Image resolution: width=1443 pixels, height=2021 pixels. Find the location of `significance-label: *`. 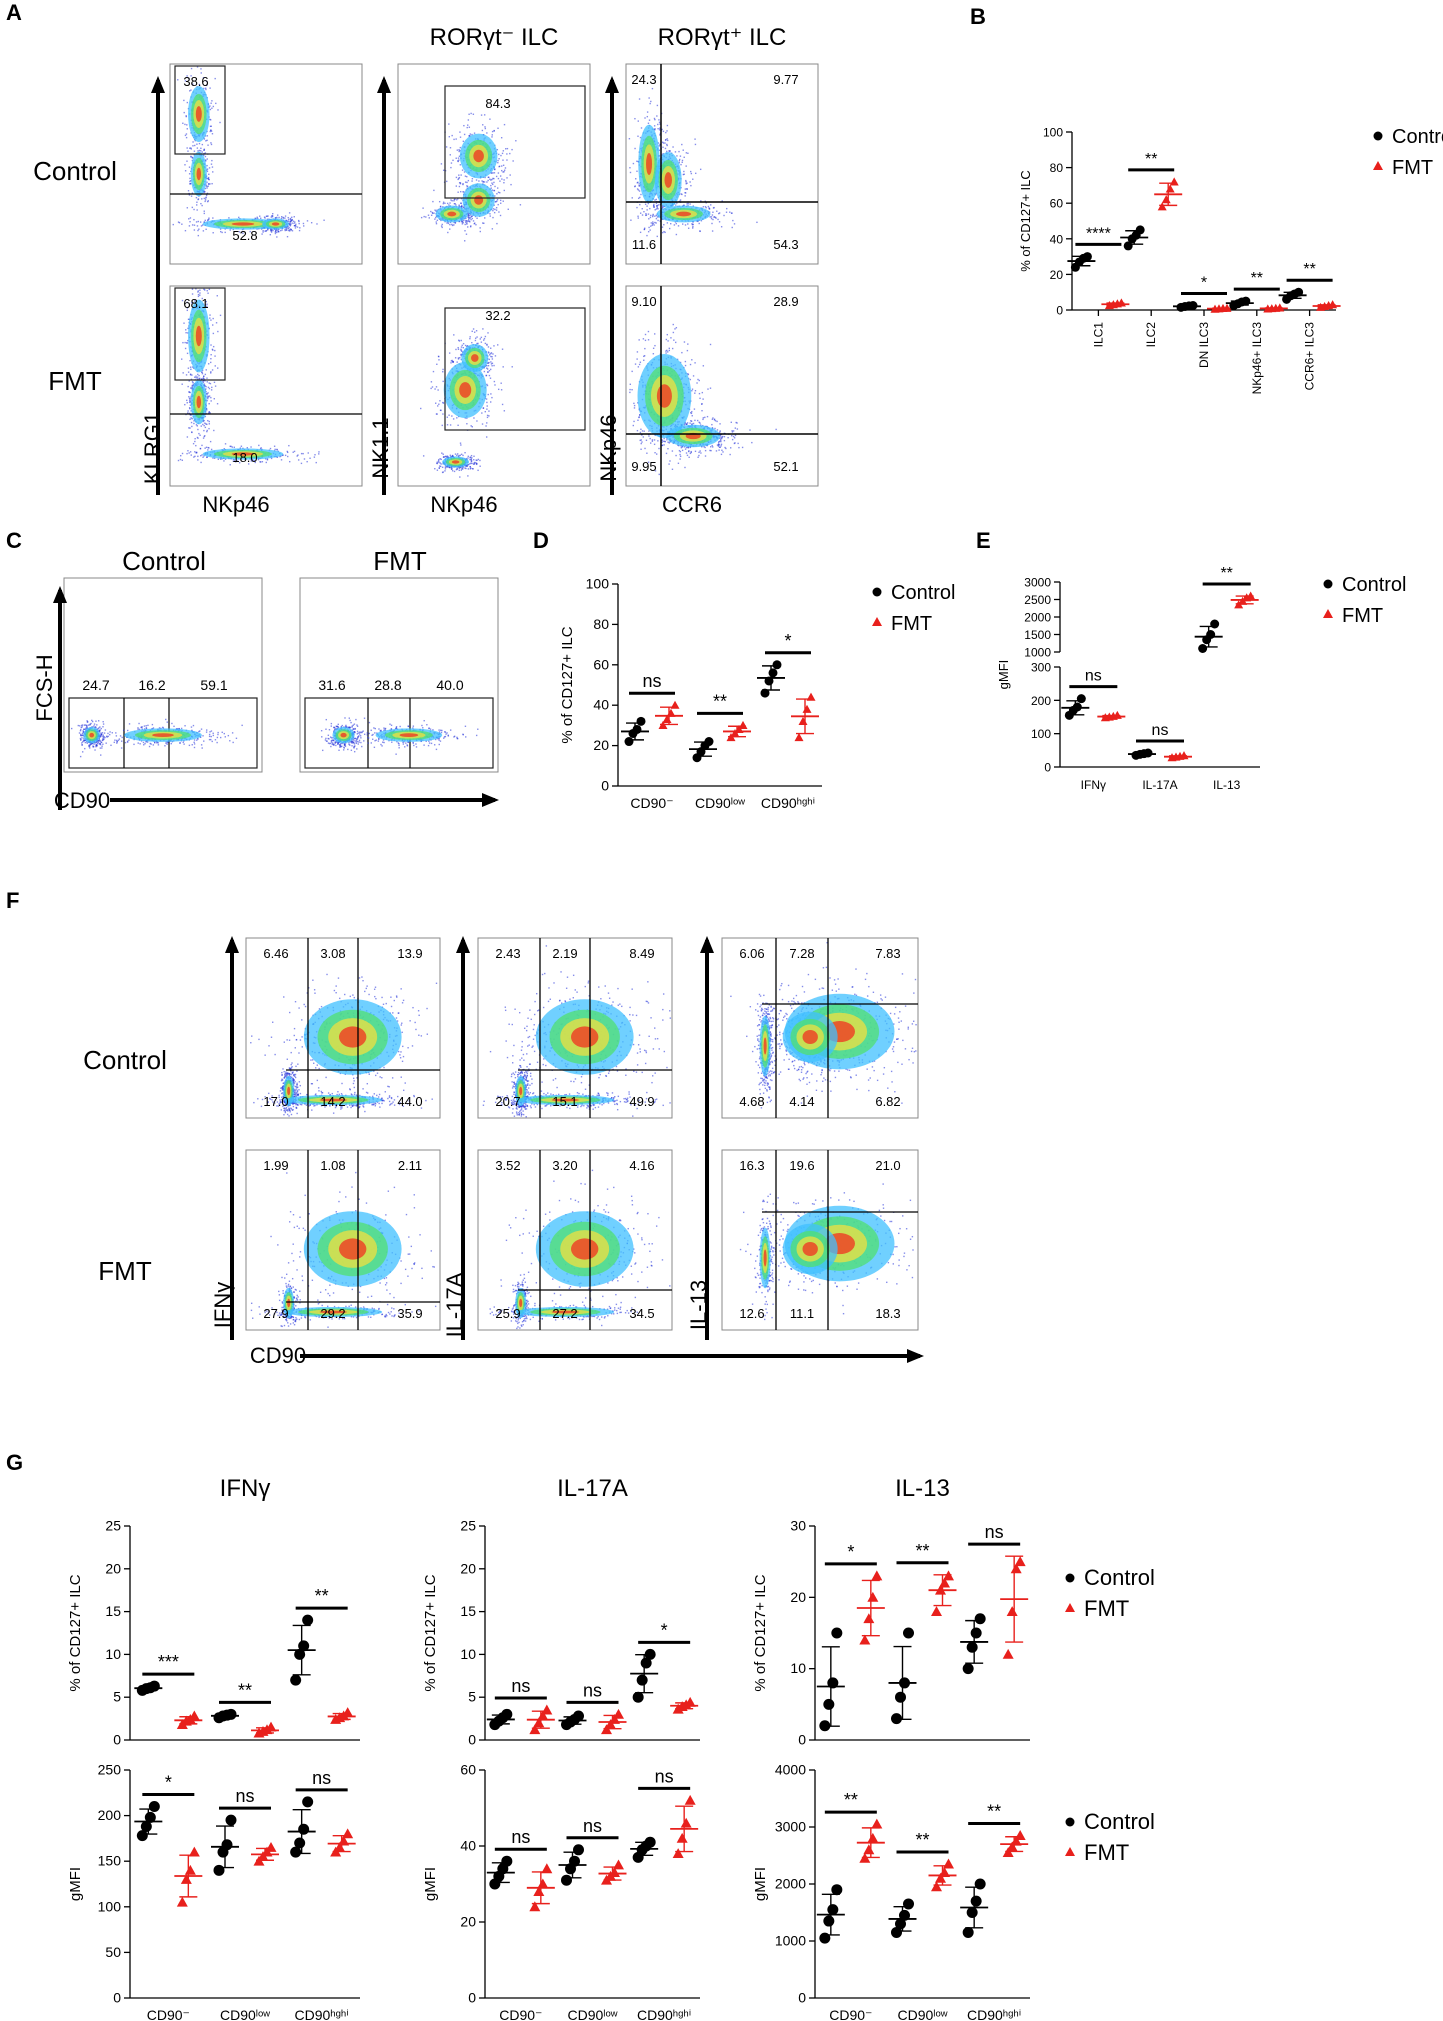

significance-label: * is located at coordinates (168, 1782).